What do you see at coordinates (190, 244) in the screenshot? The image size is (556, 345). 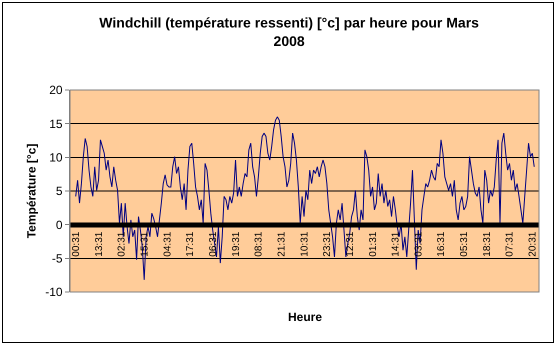 I see `x-tick-label: 17:31` at bounding box center [190, 244].